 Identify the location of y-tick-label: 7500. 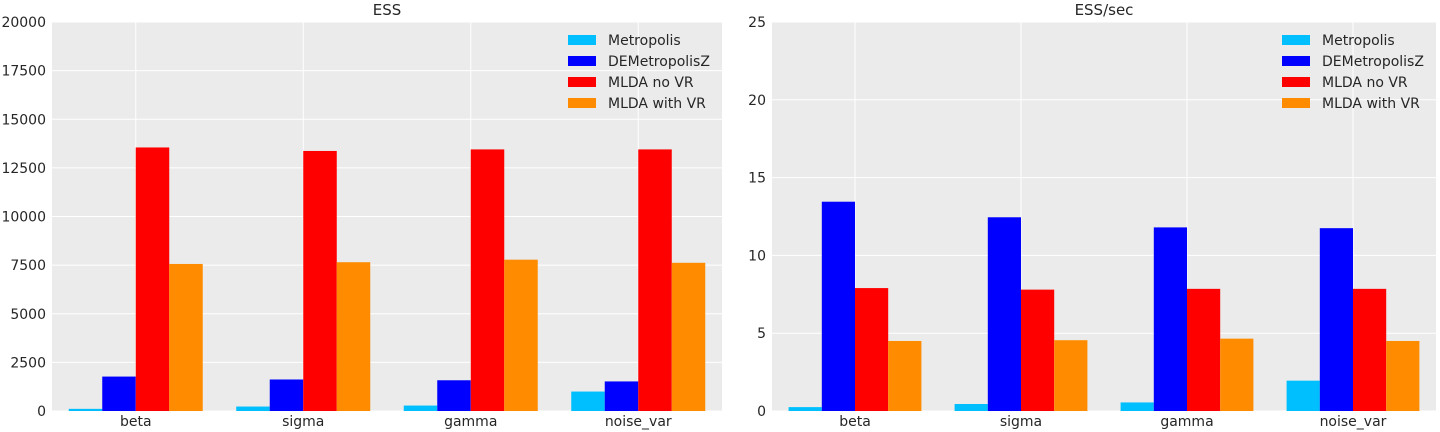
(28, 266).